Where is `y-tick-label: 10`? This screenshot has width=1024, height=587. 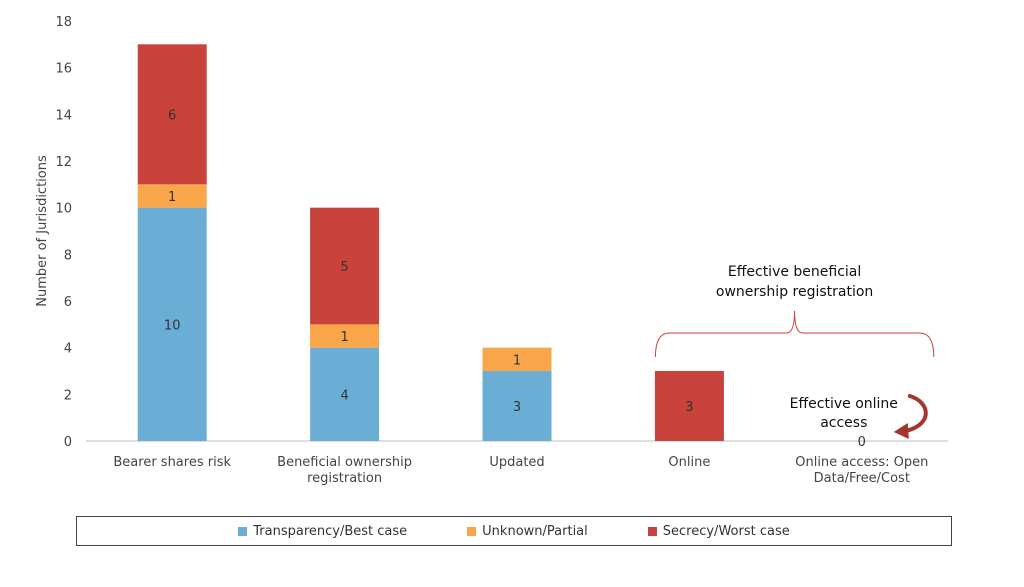 y-tick-label: 10 is located at coordinates (63, 209).